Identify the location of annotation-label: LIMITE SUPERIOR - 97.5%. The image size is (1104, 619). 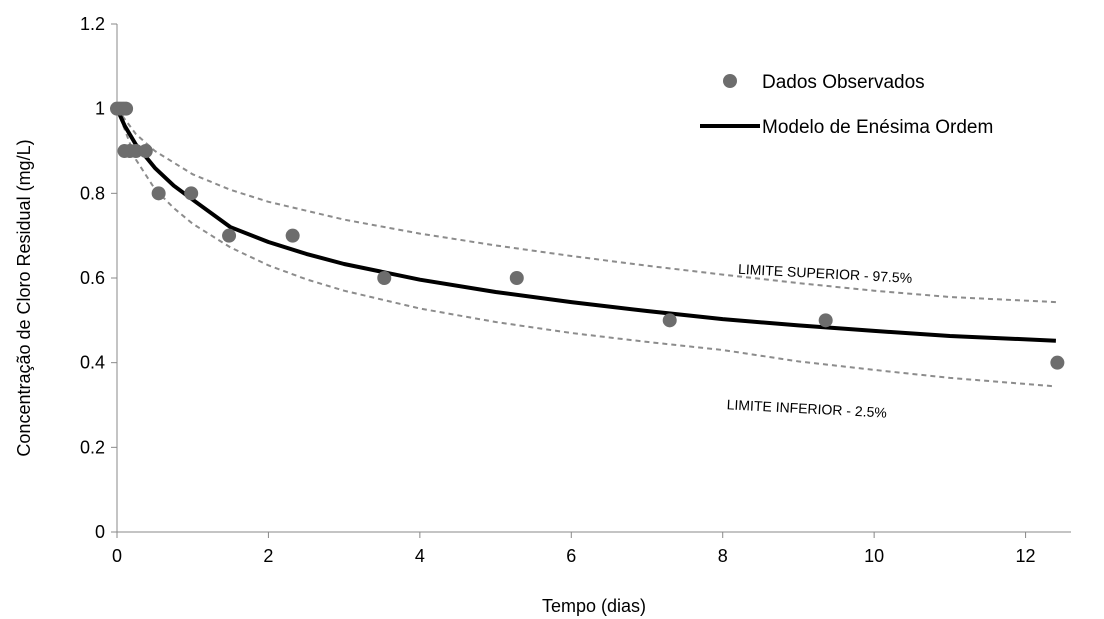
(825, 273).